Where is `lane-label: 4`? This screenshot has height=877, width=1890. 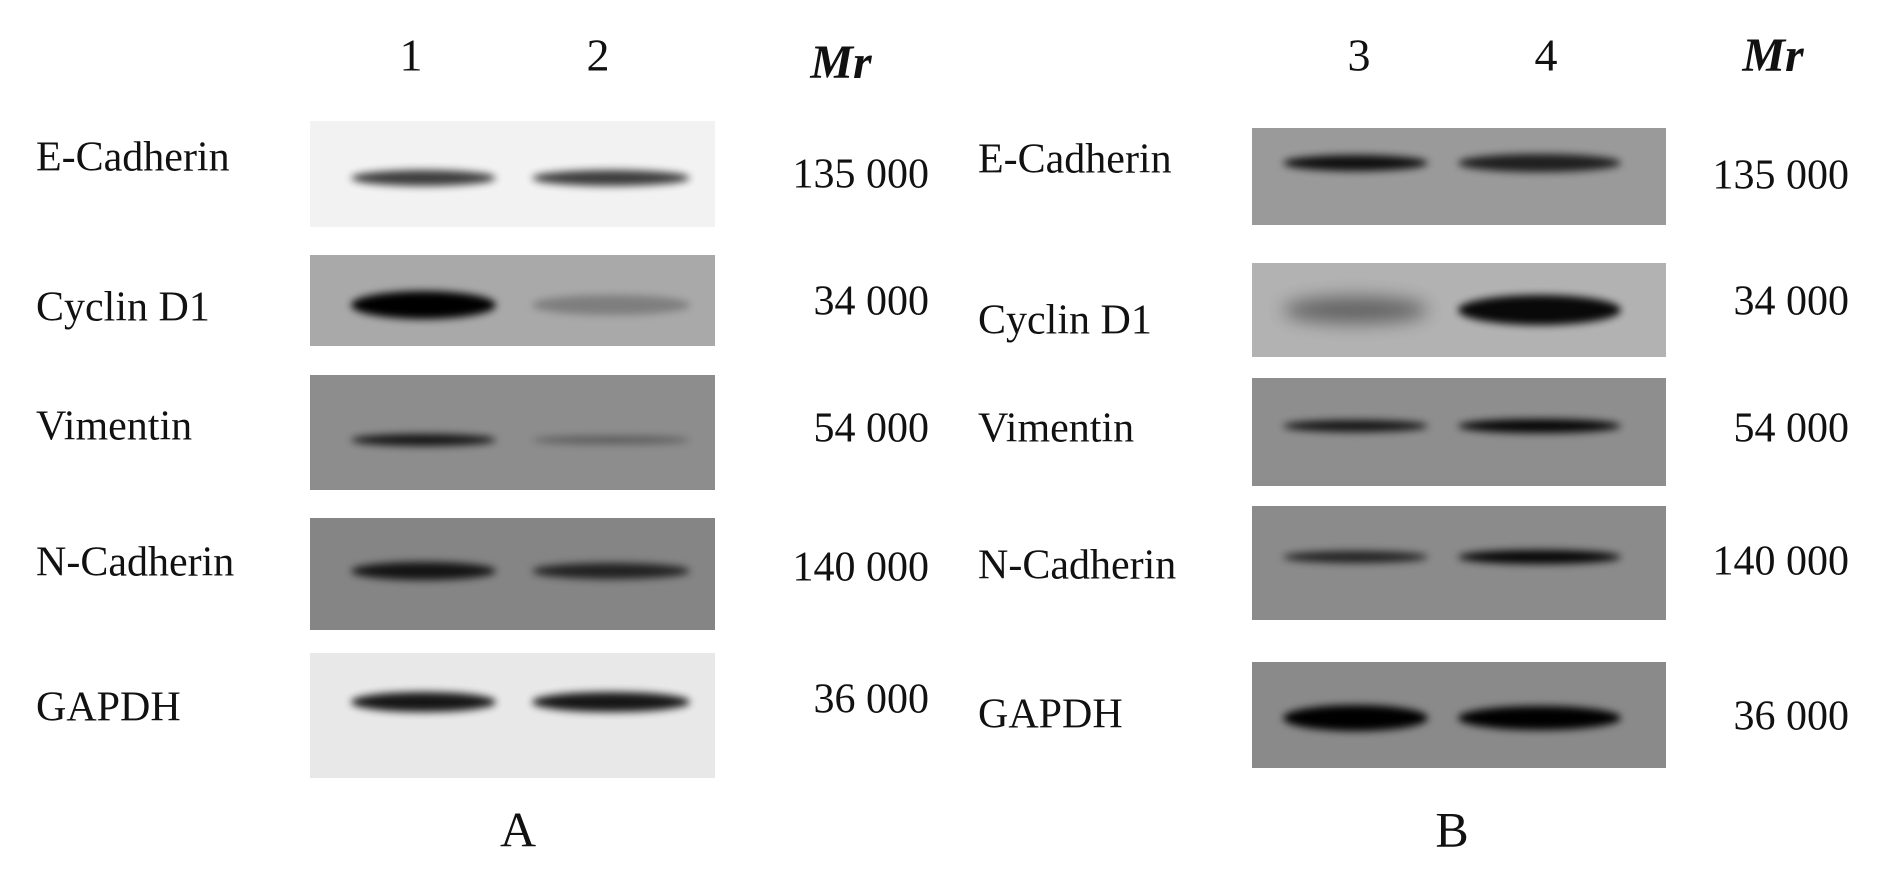
lane-label: 4 is located at coordinates (1546, 55).